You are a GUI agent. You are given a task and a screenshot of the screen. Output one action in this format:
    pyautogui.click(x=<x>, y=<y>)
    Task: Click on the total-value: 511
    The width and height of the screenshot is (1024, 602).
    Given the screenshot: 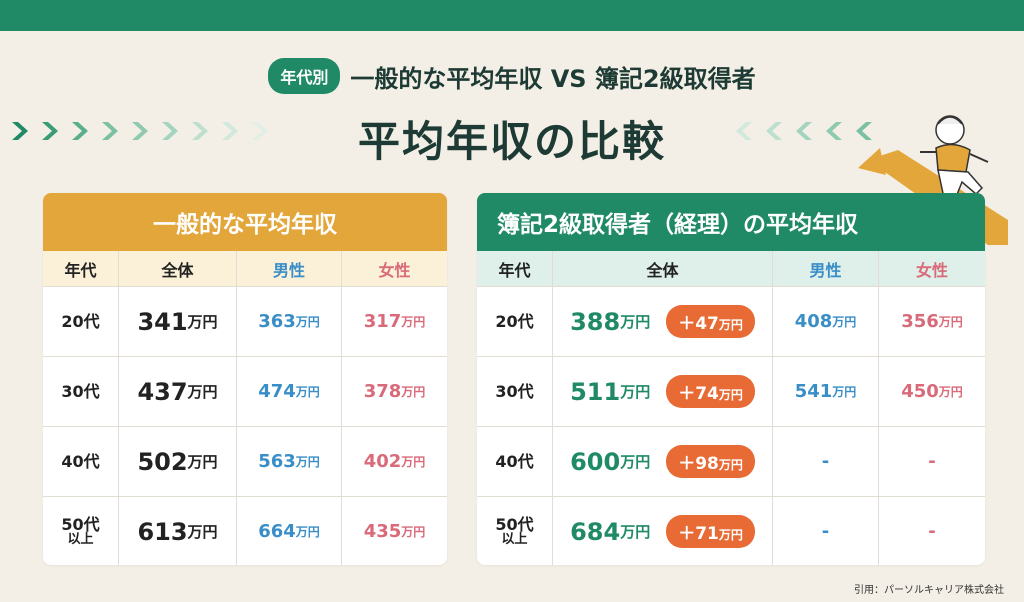 What is the action you would take?
    pyautogui.click(x=595, y=391)
    